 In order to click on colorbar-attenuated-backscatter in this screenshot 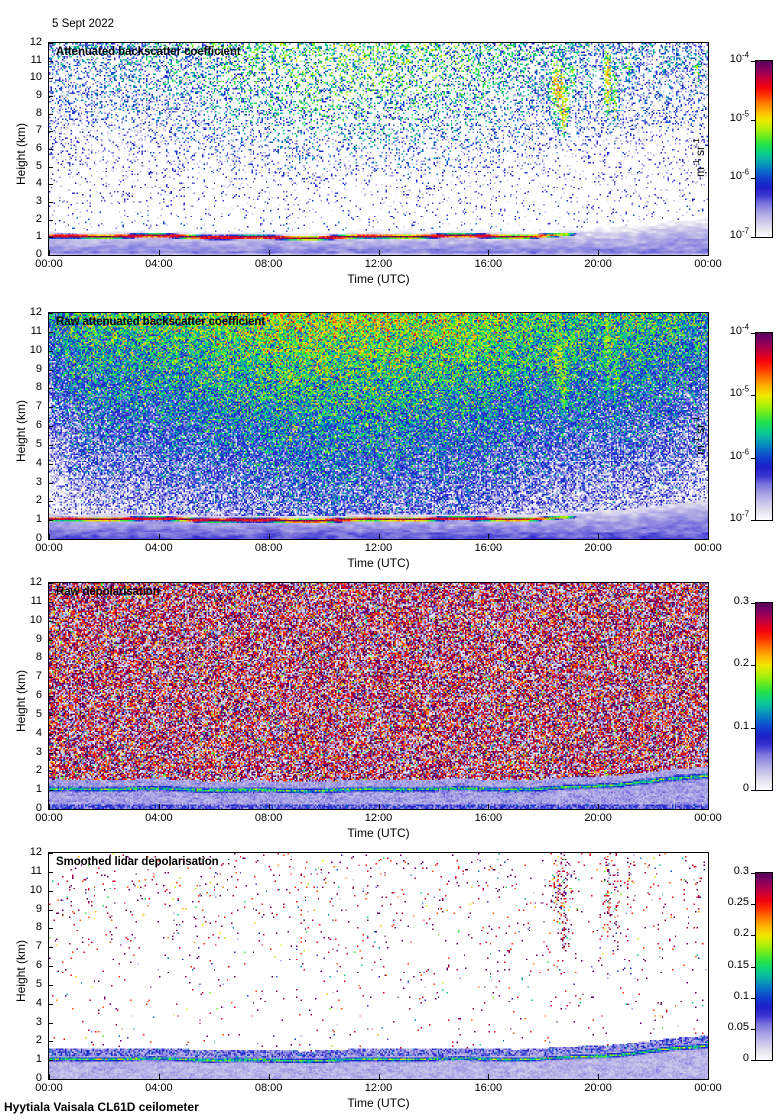, I will do `click(764, 149)`.